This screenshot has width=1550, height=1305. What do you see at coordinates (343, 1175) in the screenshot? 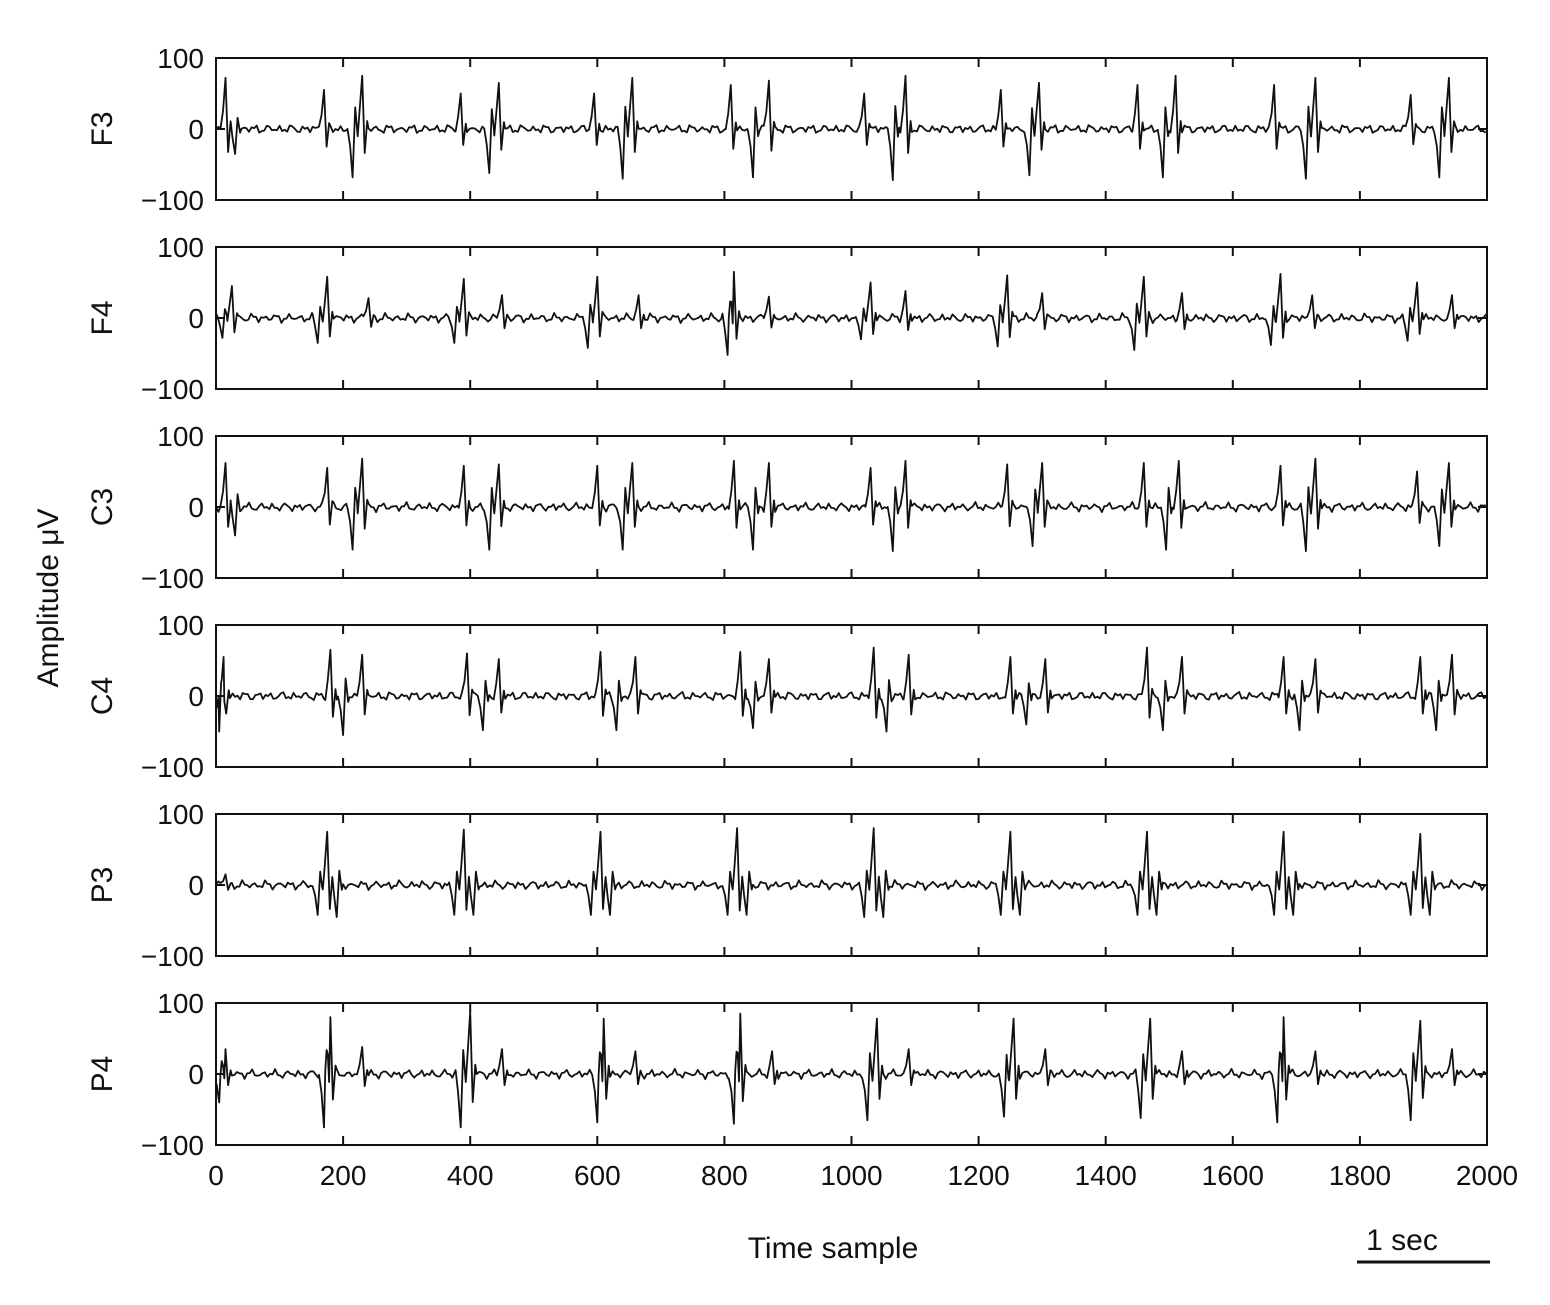
I see `x-tick-label: 200` at bounding box center [343, 1175].